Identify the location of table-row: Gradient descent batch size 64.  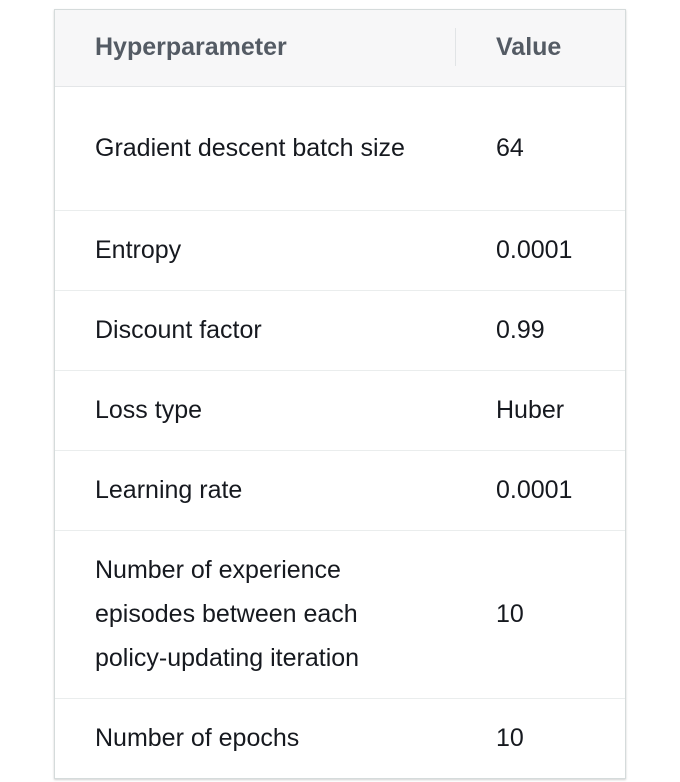
(340, 148).